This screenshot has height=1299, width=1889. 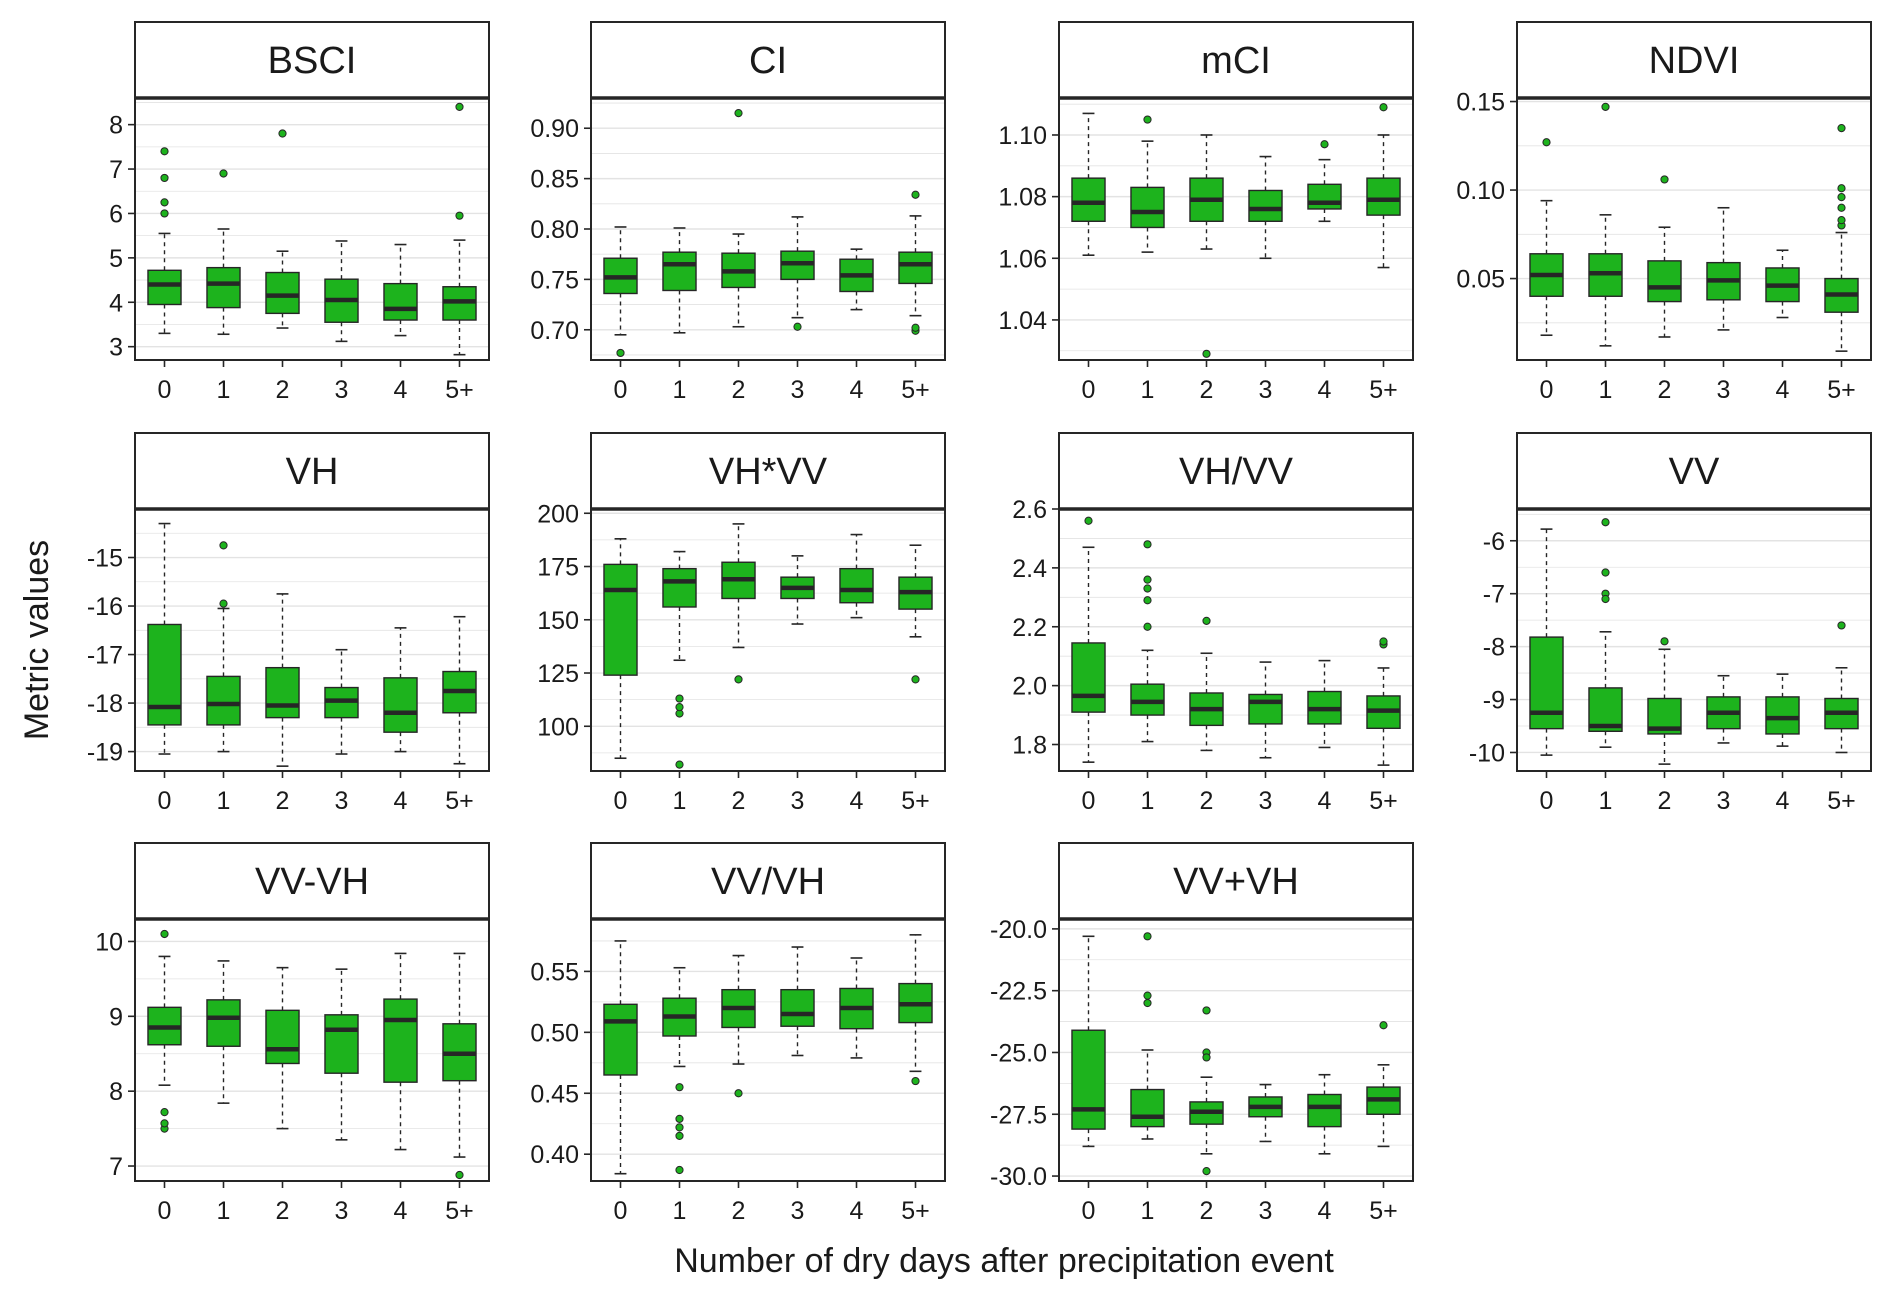 What do you see at coordinates (116, 170) in the screenshot?
I see `y-tick-label: 7` at bounding box center [116, 170].